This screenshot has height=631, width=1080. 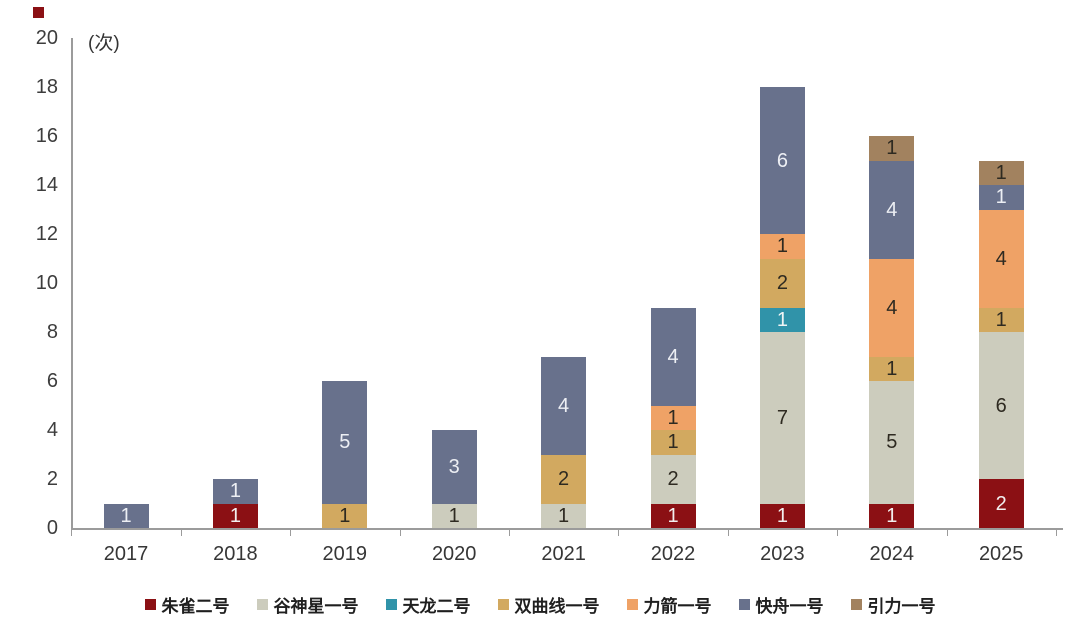 What do you see at coordinates (548, 604) in the screenshot?
I see `legend-item: 双曲线一号` at bounding box center [548, 604].